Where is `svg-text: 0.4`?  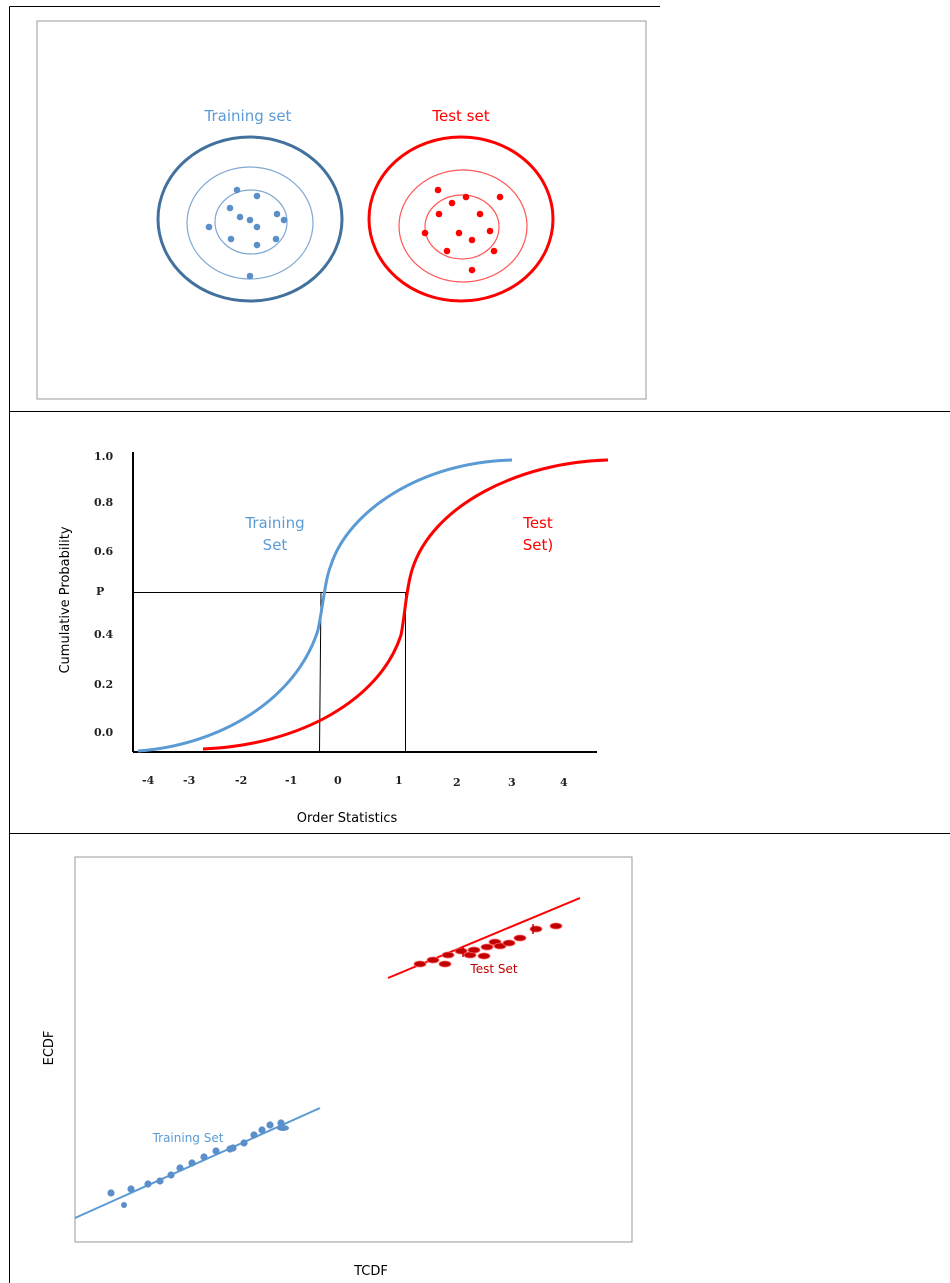 svg-text: 0.4 is located at coordinates (103, 634).